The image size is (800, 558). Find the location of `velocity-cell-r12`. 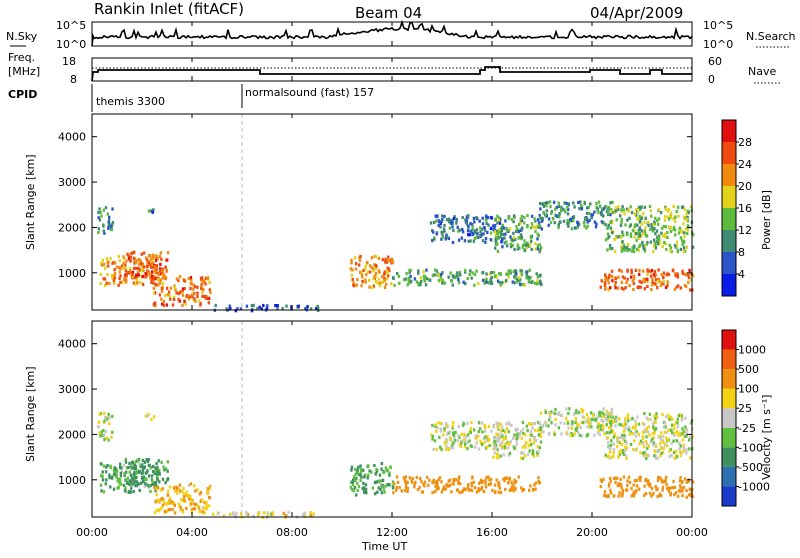

velocity-cell-r12 is located at coordinates (259, 513).